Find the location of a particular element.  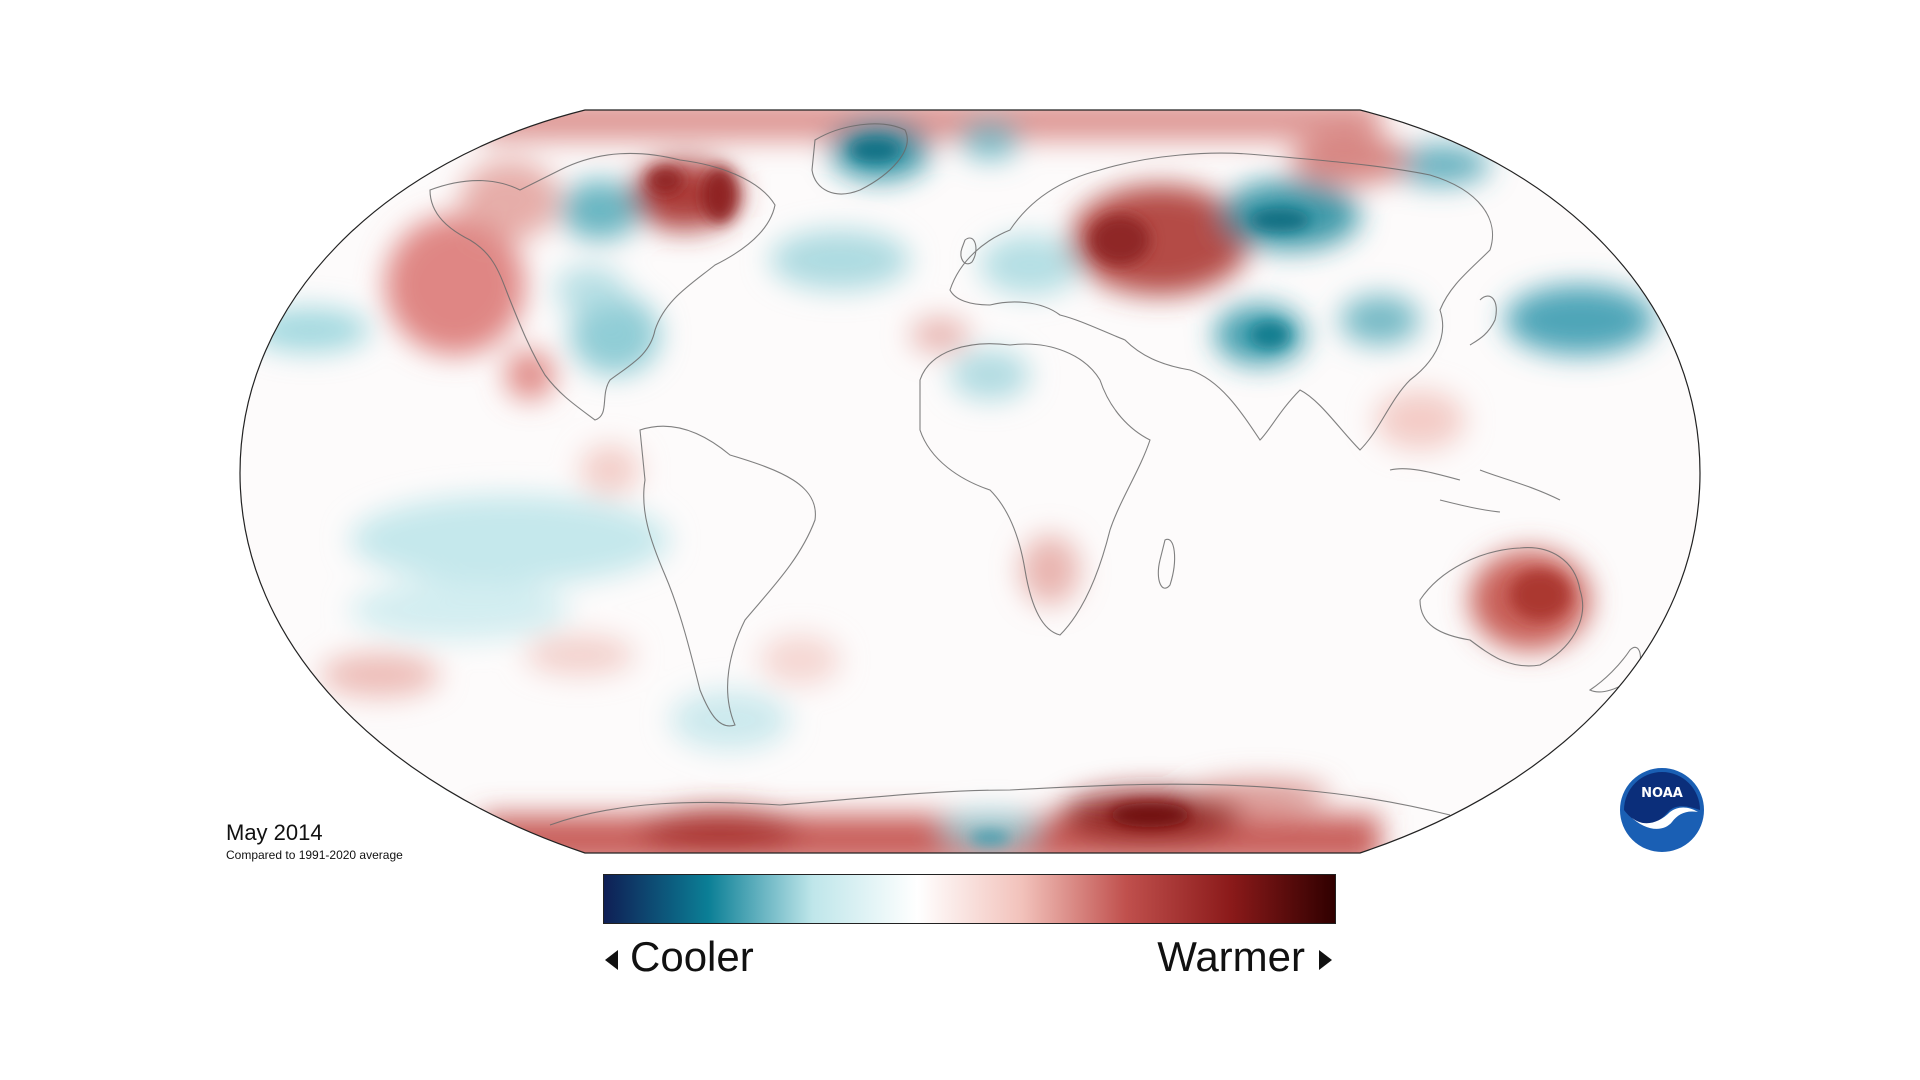

warmer-text: Warmer is located at coordinates (1231, 956).